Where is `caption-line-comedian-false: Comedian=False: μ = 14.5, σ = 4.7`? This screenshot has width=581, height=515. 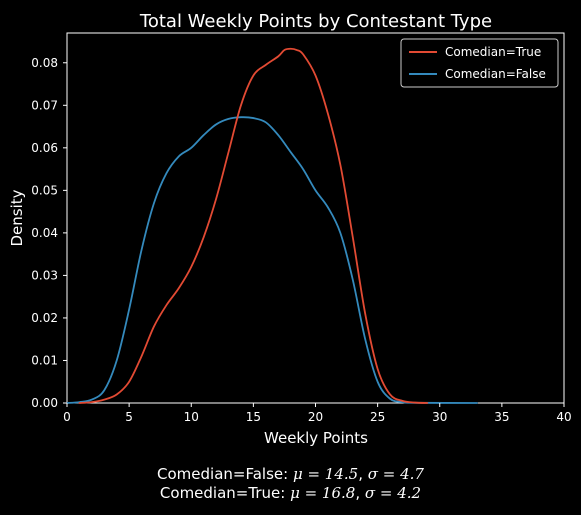 caption-line-comedian-false: Comedian=False: μ = 14.5, σ = 4.7 is located at coordinates (290, 474).